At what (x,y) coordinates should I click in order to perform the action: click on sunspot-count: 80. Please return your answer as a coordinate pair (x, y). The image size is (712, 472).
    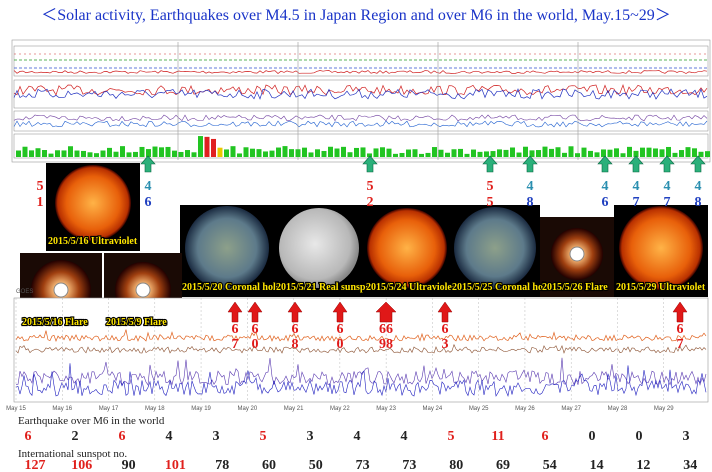
    Looking at the image, I should click on (456, 465).